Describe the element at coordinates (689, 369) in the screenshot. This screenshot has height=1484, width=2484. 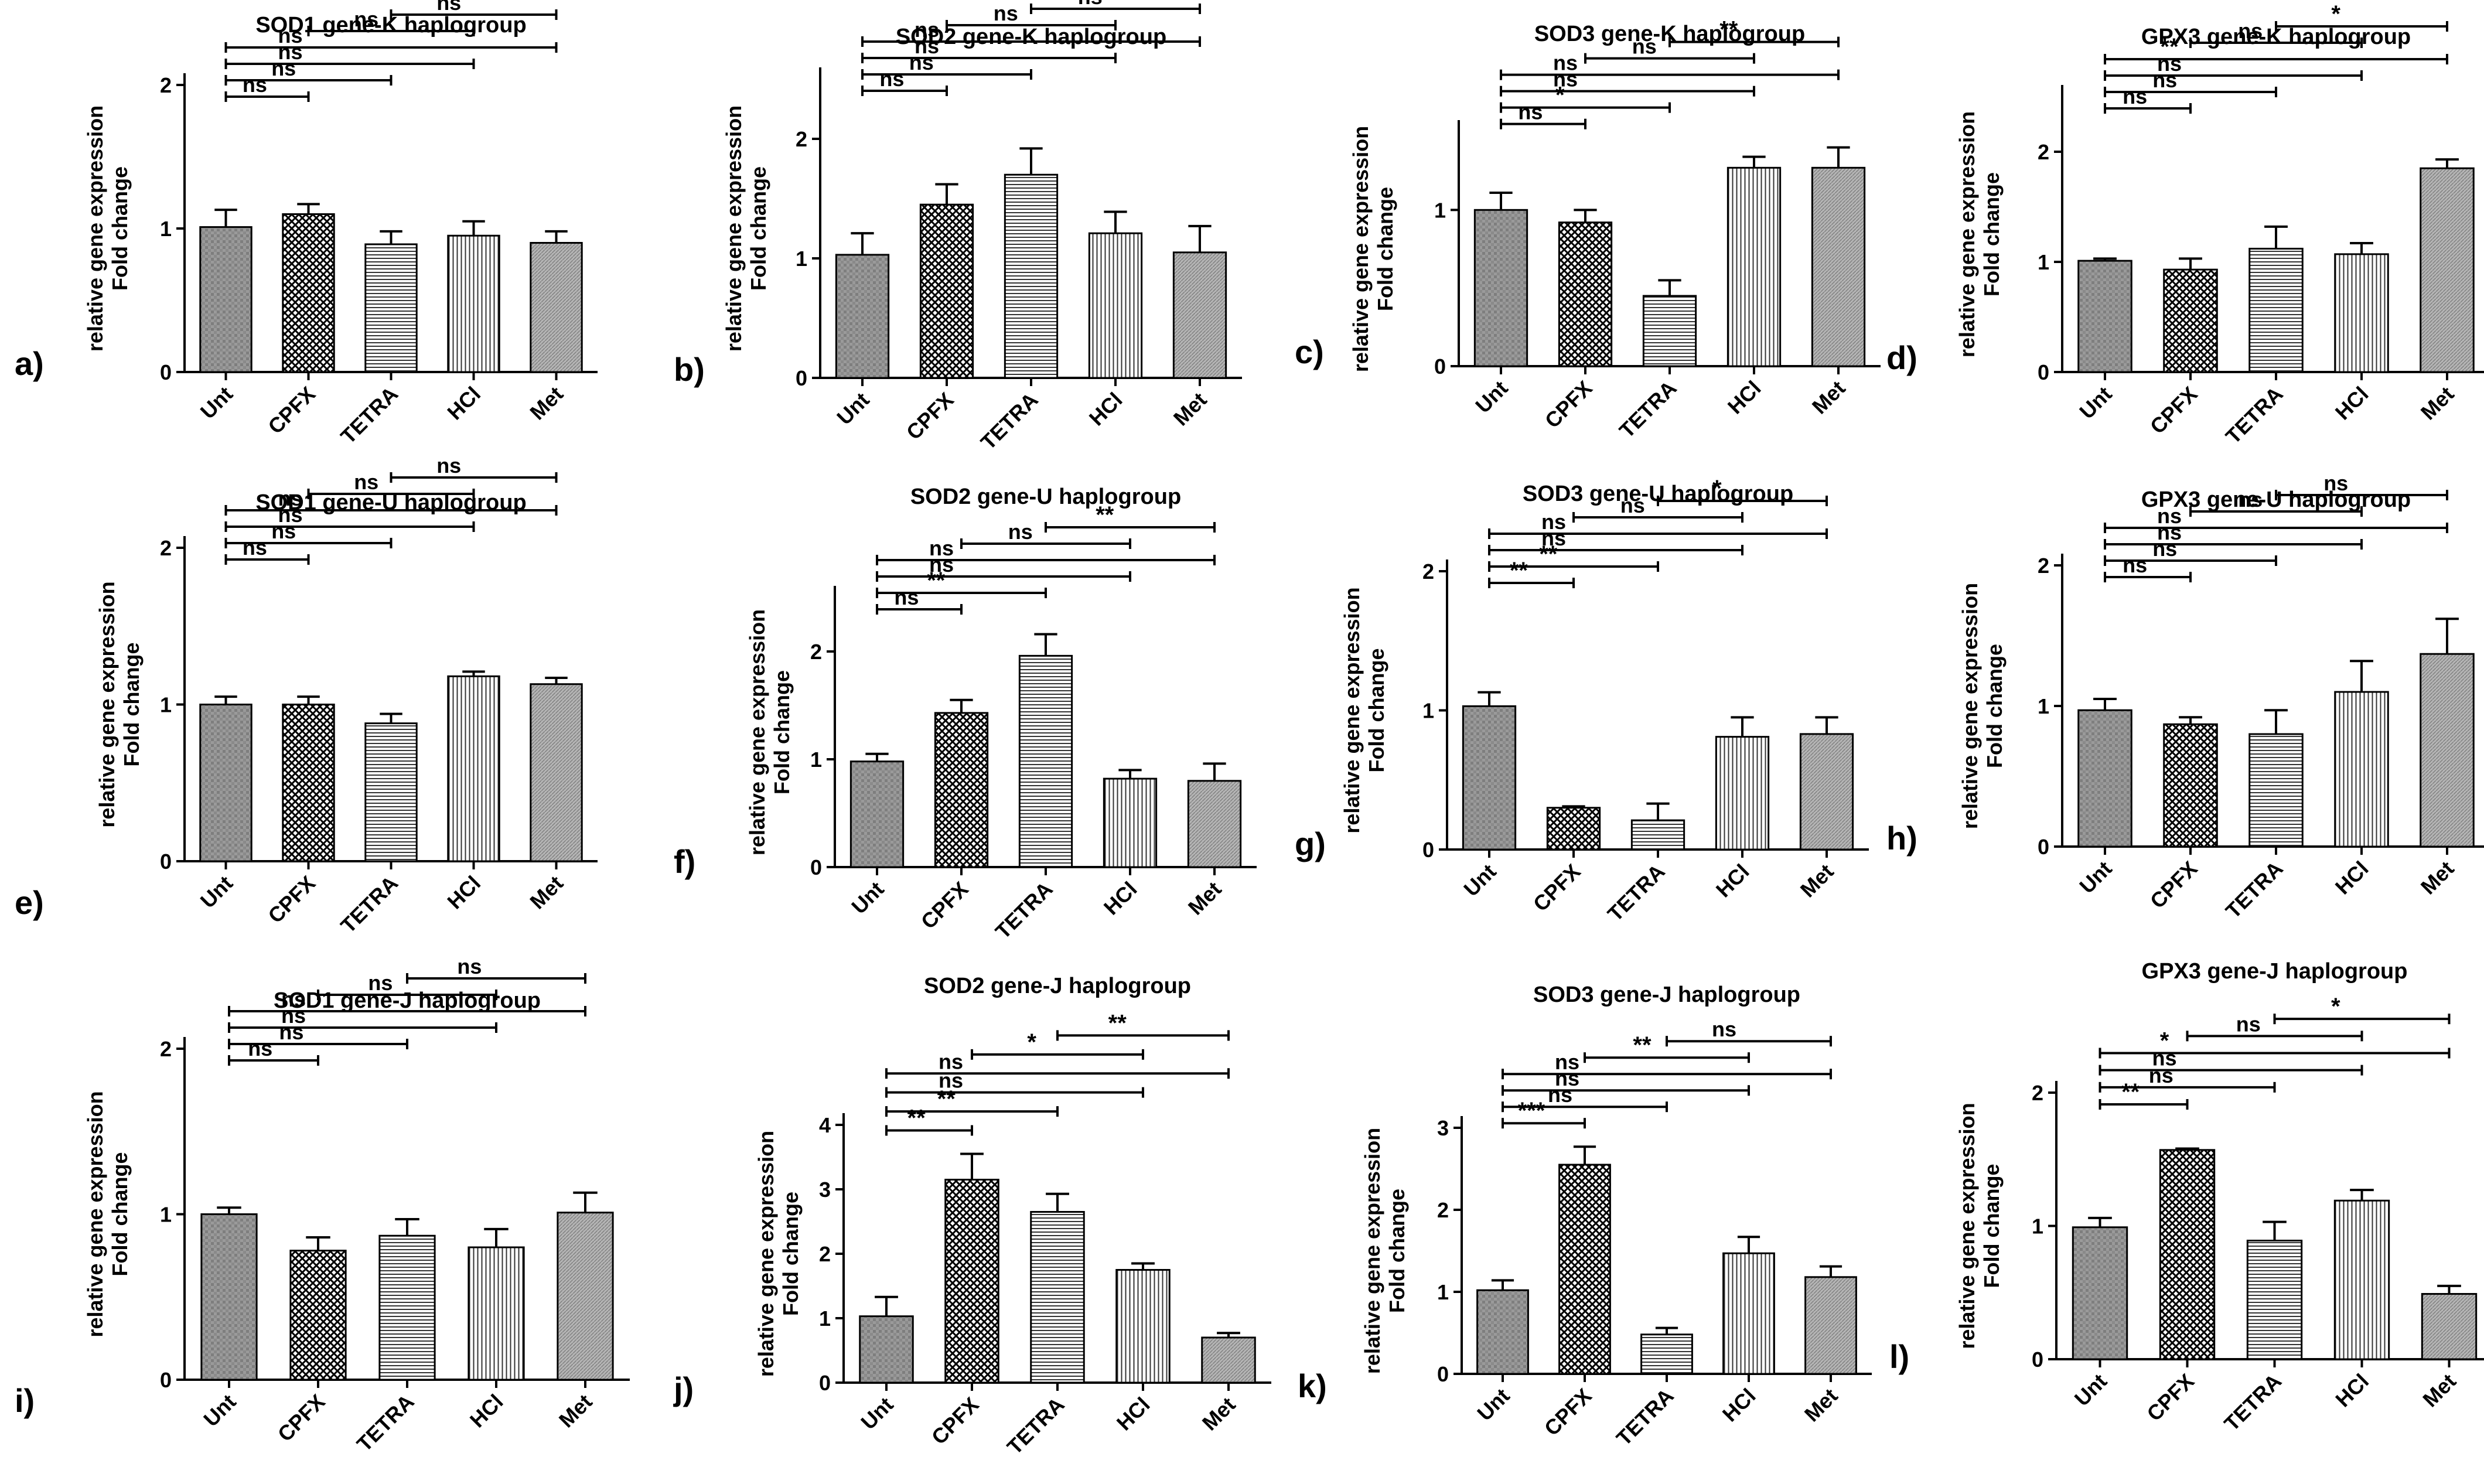
I see `panel-letter: b)` at that location.